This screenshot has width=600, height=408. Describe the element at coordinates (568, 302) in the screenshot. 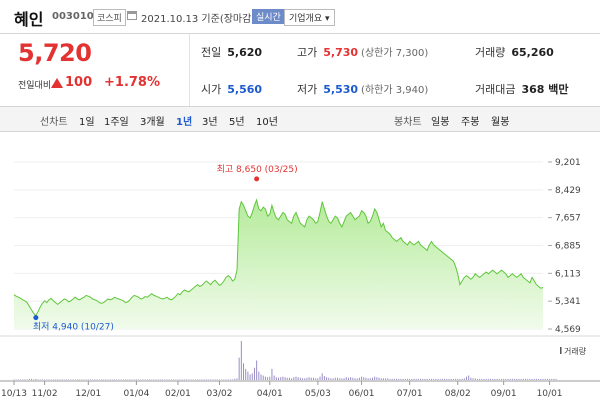

I see `y-tick-label: 5,341` at that location.